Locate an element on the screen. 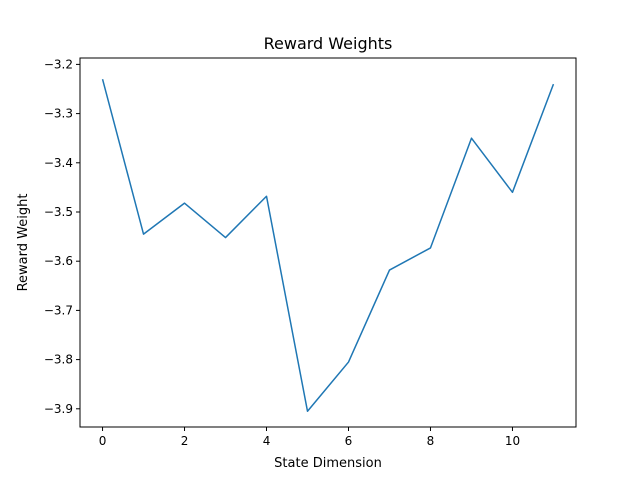 This screenshot has height=480, width=640. y-axis-label: Reward Weight is located at coordinates (23, 243).